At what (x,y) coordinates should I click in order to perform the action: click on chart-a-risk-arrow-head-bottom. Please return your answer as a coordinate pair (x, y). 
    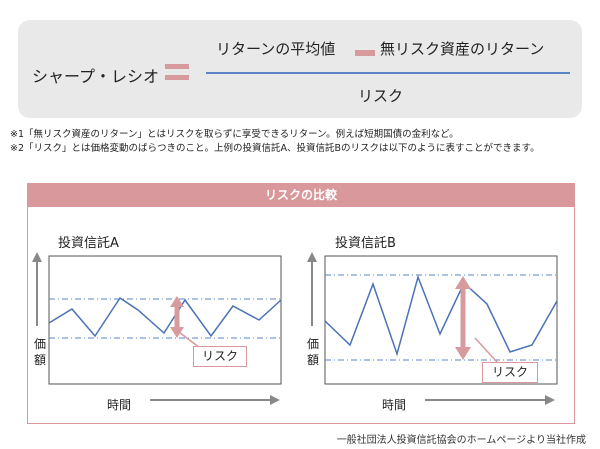
    Looking at the image, I should click on (177, 332).